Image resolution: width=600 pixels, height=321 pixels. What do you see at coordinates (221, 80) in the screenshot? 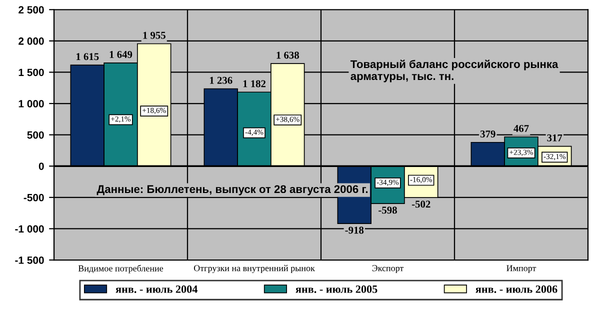
I see `data-label: 1 236` at bounding box center [221, 80].